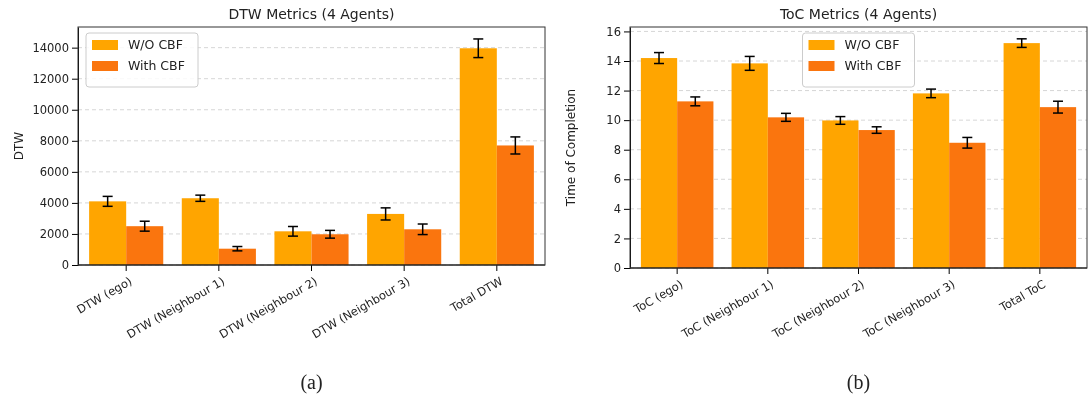  What do you see at coordinates (54, 234) in the screenshot?
I see `y-tick-label: 2000` at bounding box center [54, 234].